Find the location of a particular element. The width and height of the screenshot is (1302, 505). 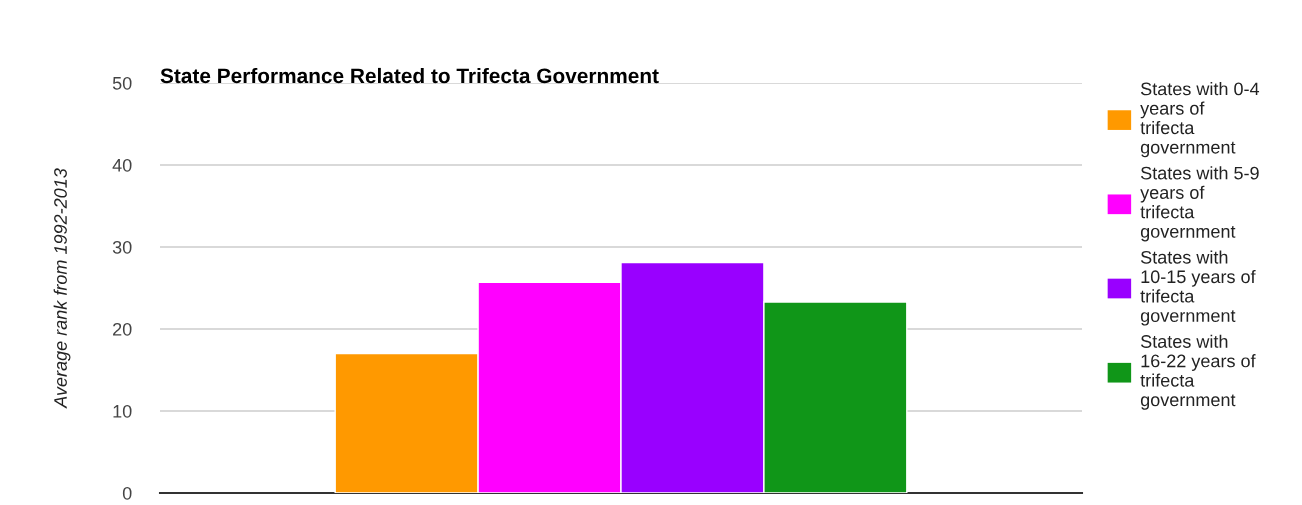

legend-label: States with 0-4 years of trifecta government is located at coordinates (1200, 120).